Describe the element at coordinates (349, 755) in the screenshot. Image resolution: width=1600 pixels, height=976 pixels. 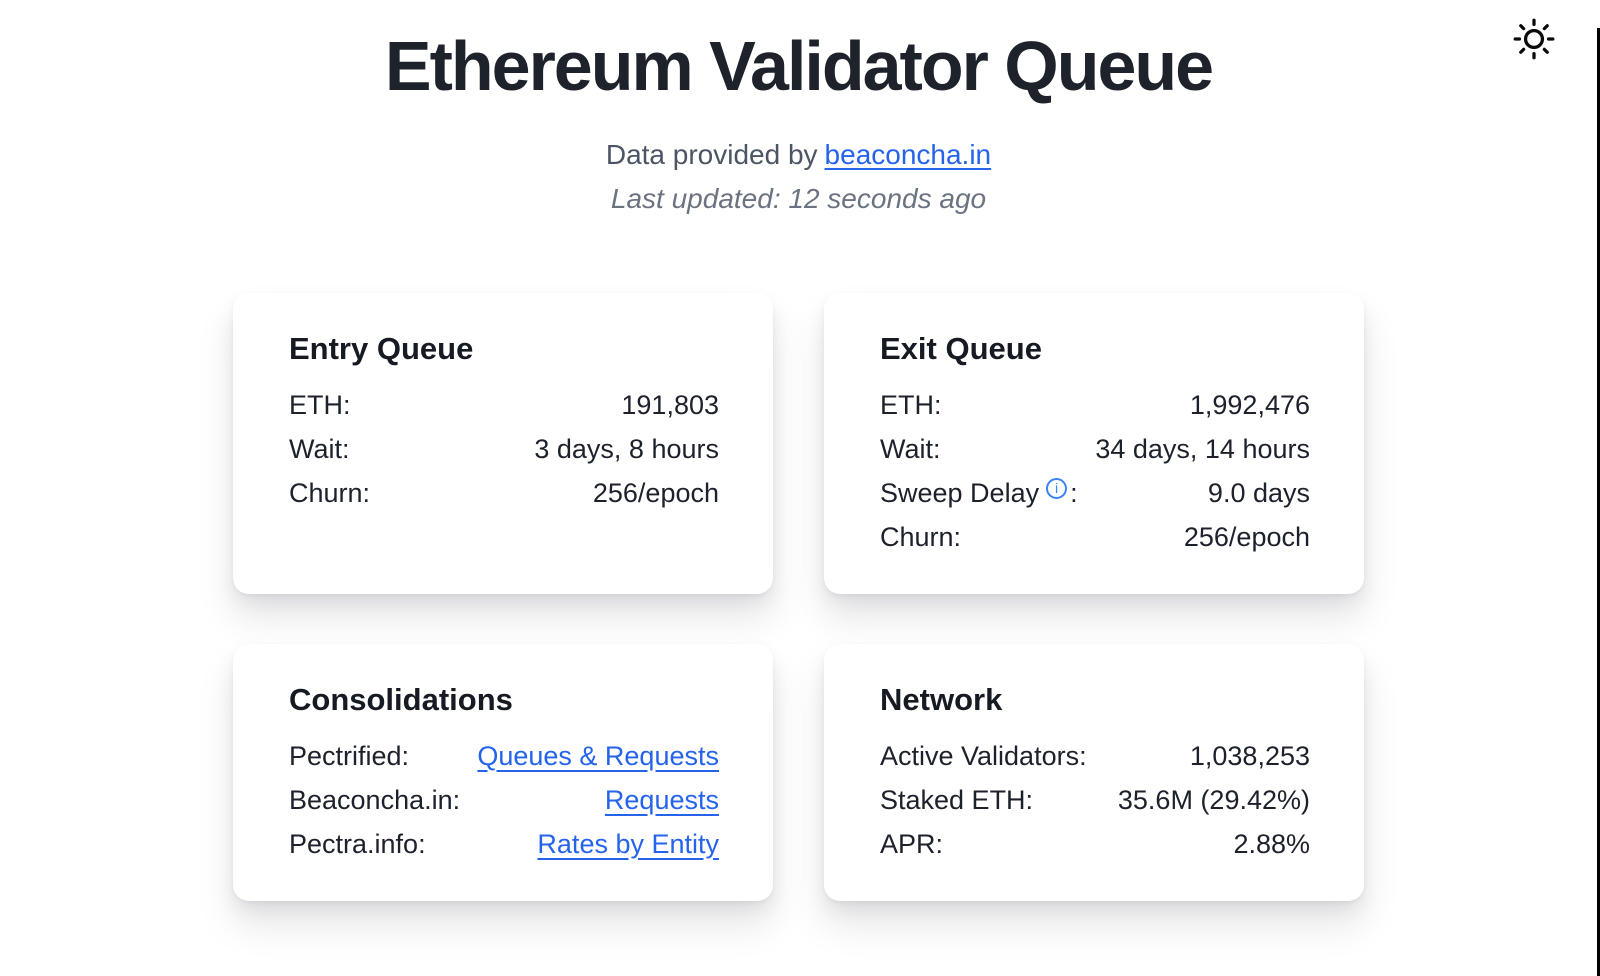
I see `link-row-label: Pectrified:` at that location.